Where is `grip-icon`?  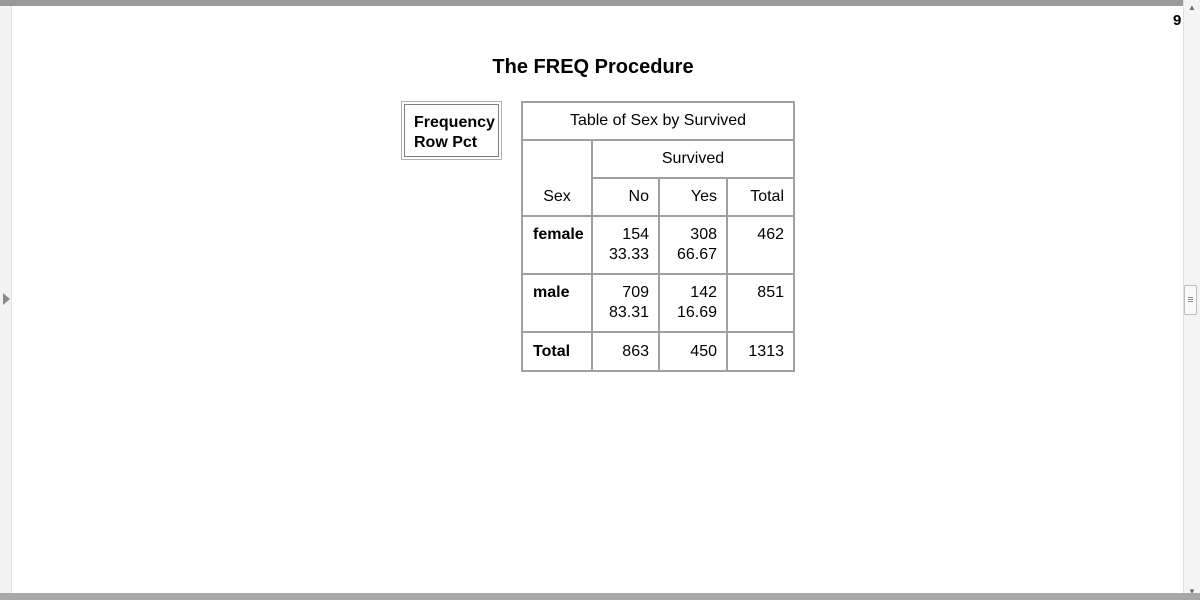 grip-icon is located at coordinates (1190, 297).